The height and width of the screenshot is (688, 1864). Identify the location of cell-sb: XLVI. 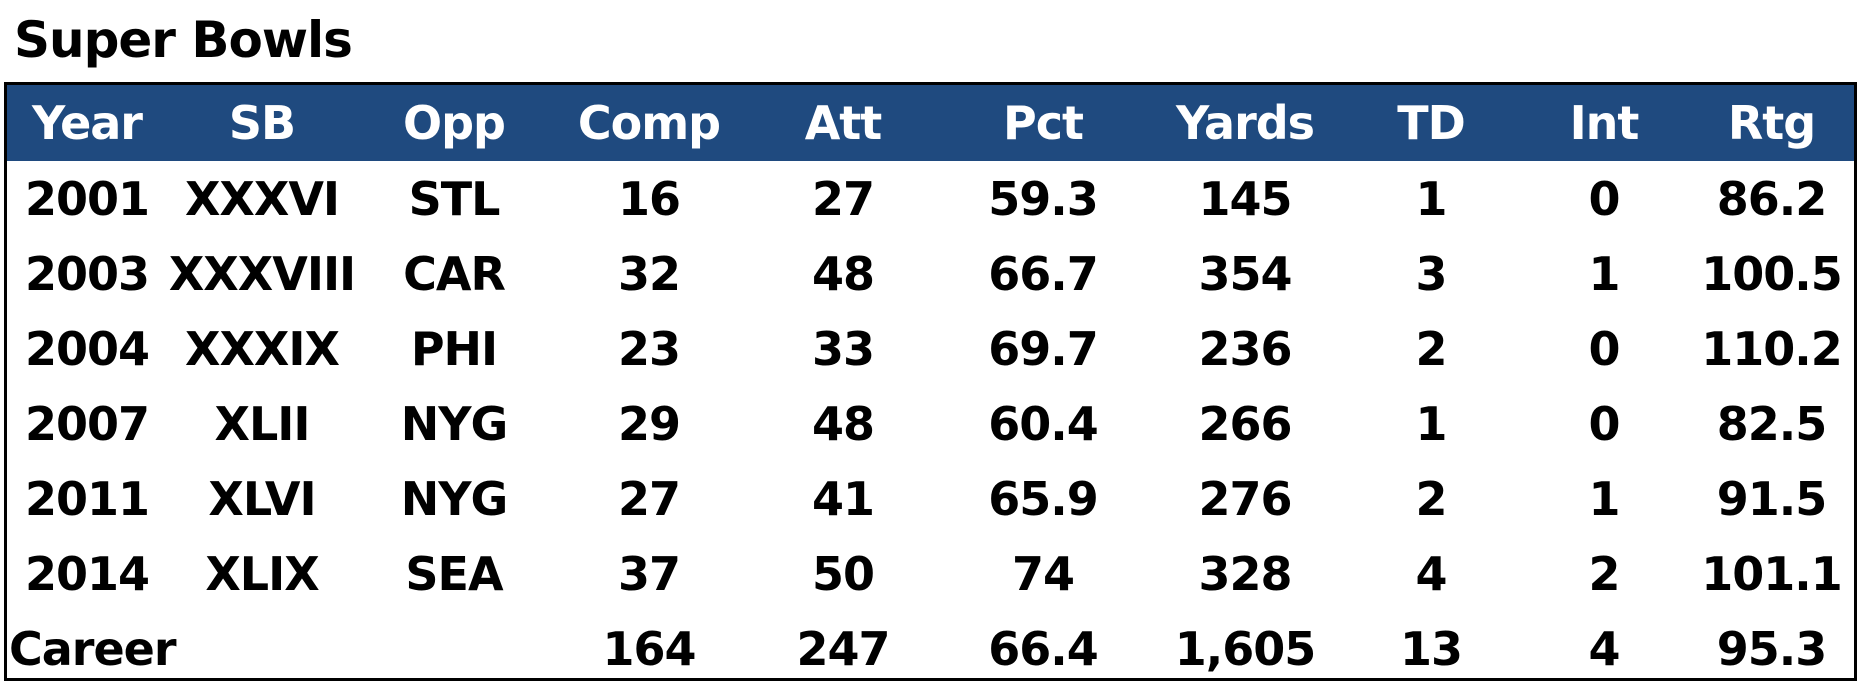
(262, 498).